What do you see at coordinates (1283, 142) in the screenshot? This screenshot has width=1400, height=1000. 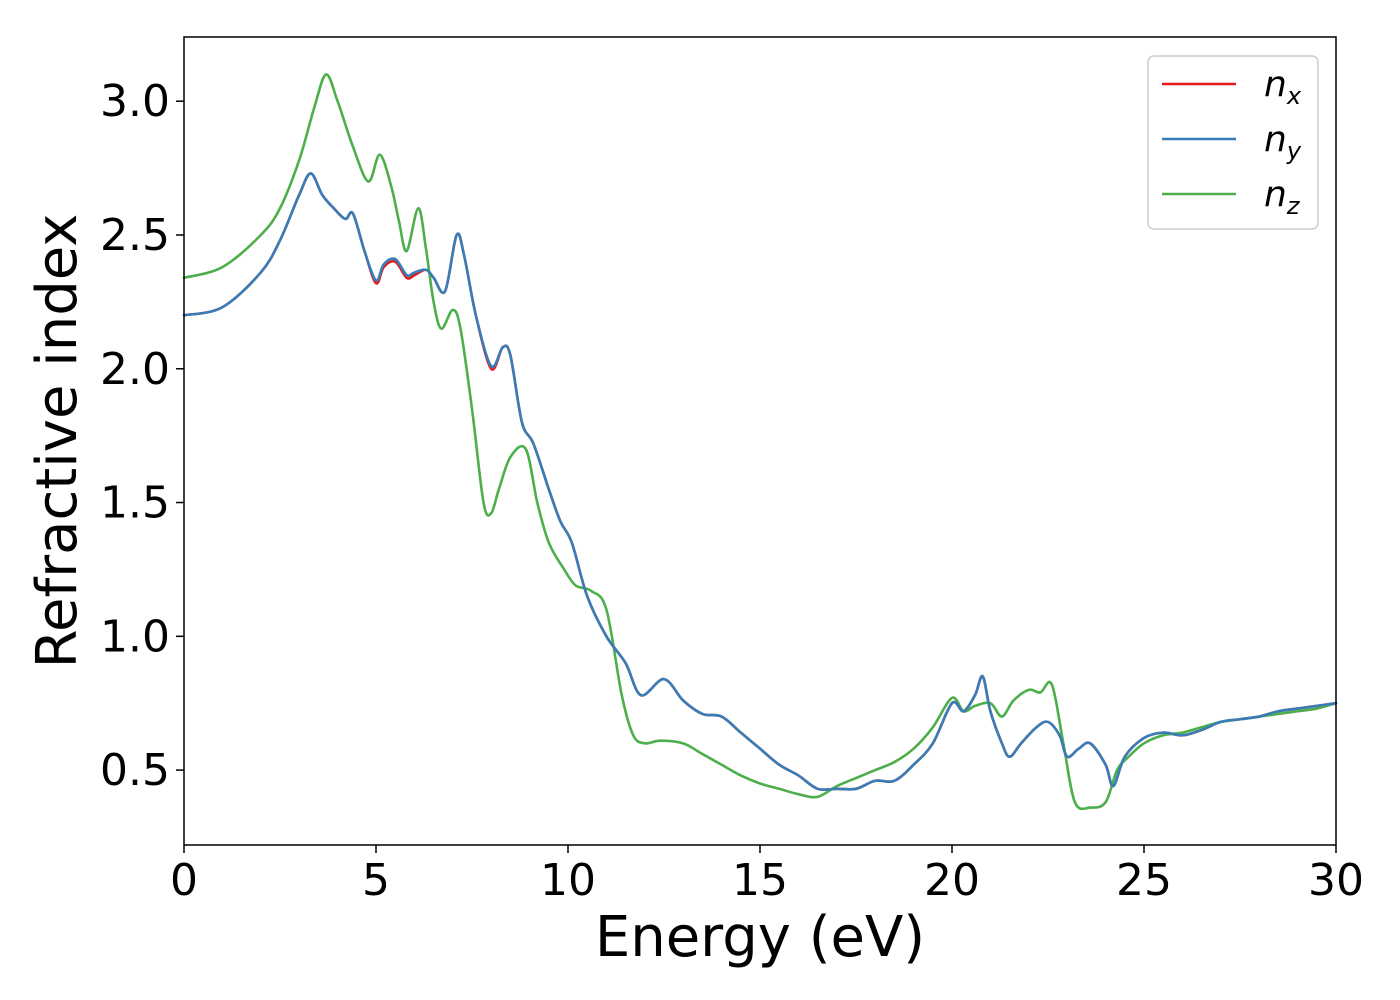 I see `legend-label-y: ny` at bounding box center [1283, 142].